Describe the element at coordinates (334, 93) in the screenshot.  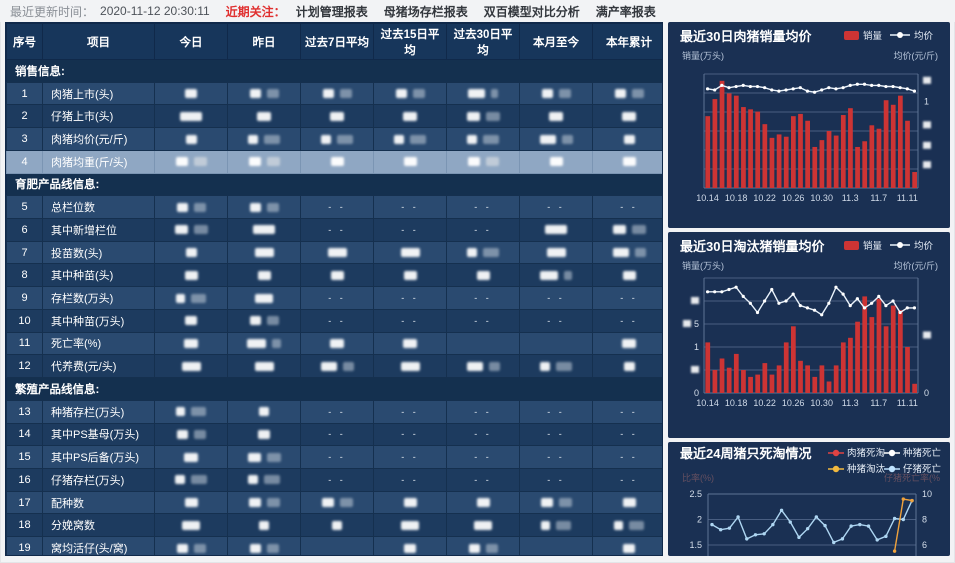
I see `table-row: 1 肉猪上市(头)` at that location.